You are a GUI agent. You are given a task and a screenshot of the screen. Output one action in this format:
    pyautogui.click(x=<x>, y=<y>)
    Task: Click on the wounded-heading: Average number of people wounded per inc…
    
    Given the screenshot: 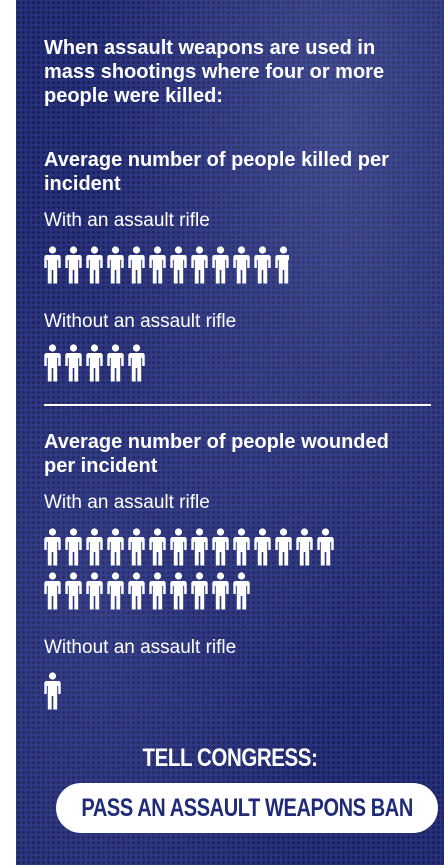 What is the action you would take?
    pyautogui.click(x=216, y=454)
    